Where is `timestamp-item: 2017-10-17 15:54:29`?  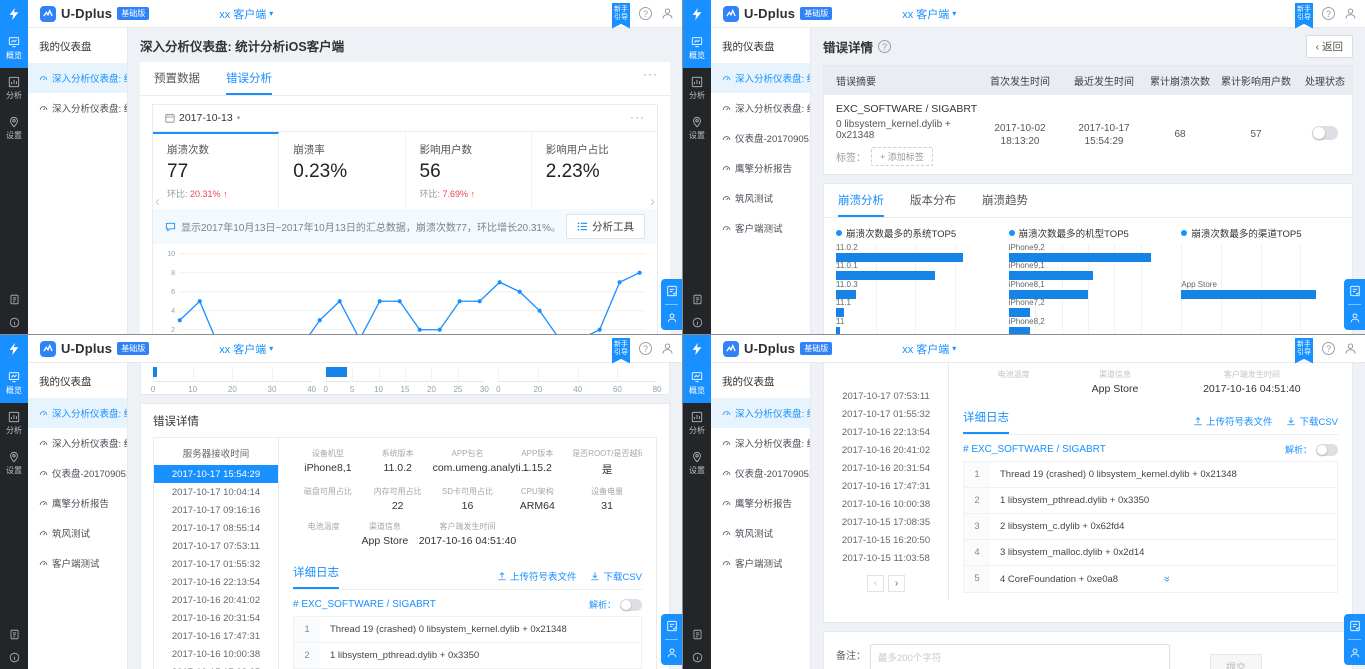 timestamp-item: 2017-10-17 15:54:29 is located at coordinates (216, 474).